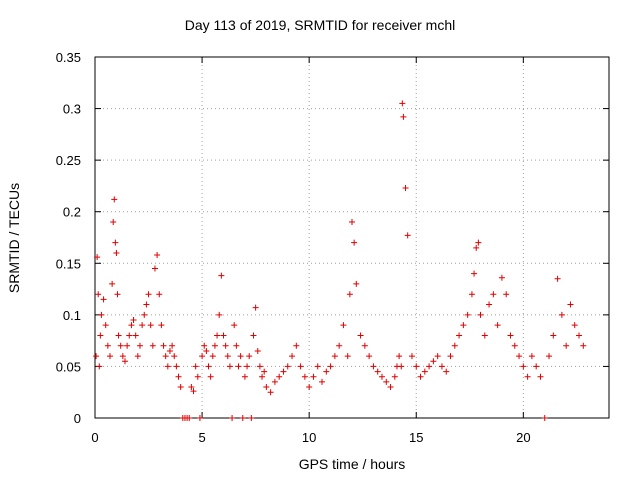  Describe the element at coordinates (68, 57) in the screenshot. I see `y-tick-label: 0.35` at that location.